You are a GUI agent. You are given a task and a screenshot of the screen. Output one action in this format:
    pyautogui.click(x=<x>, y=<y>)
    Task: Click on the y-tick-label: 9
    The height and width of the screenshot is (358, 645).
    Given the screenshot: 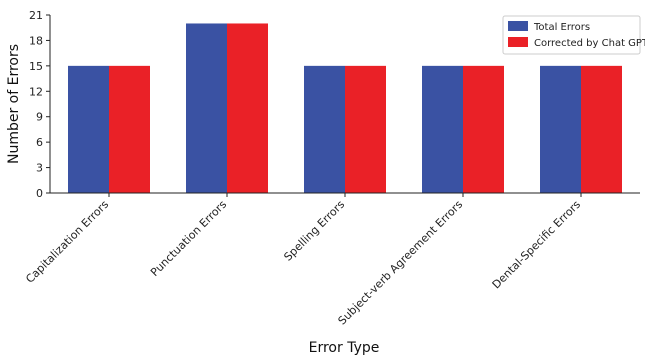 What is the action you would take?
    pyautogui.click(x=39, y=117)
    